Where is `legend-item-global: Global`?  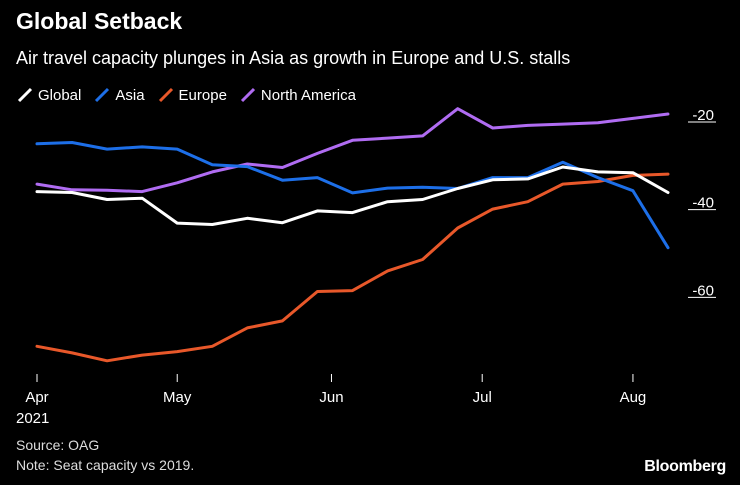 legend-item-global: Global is located at coordinates (48, 95).